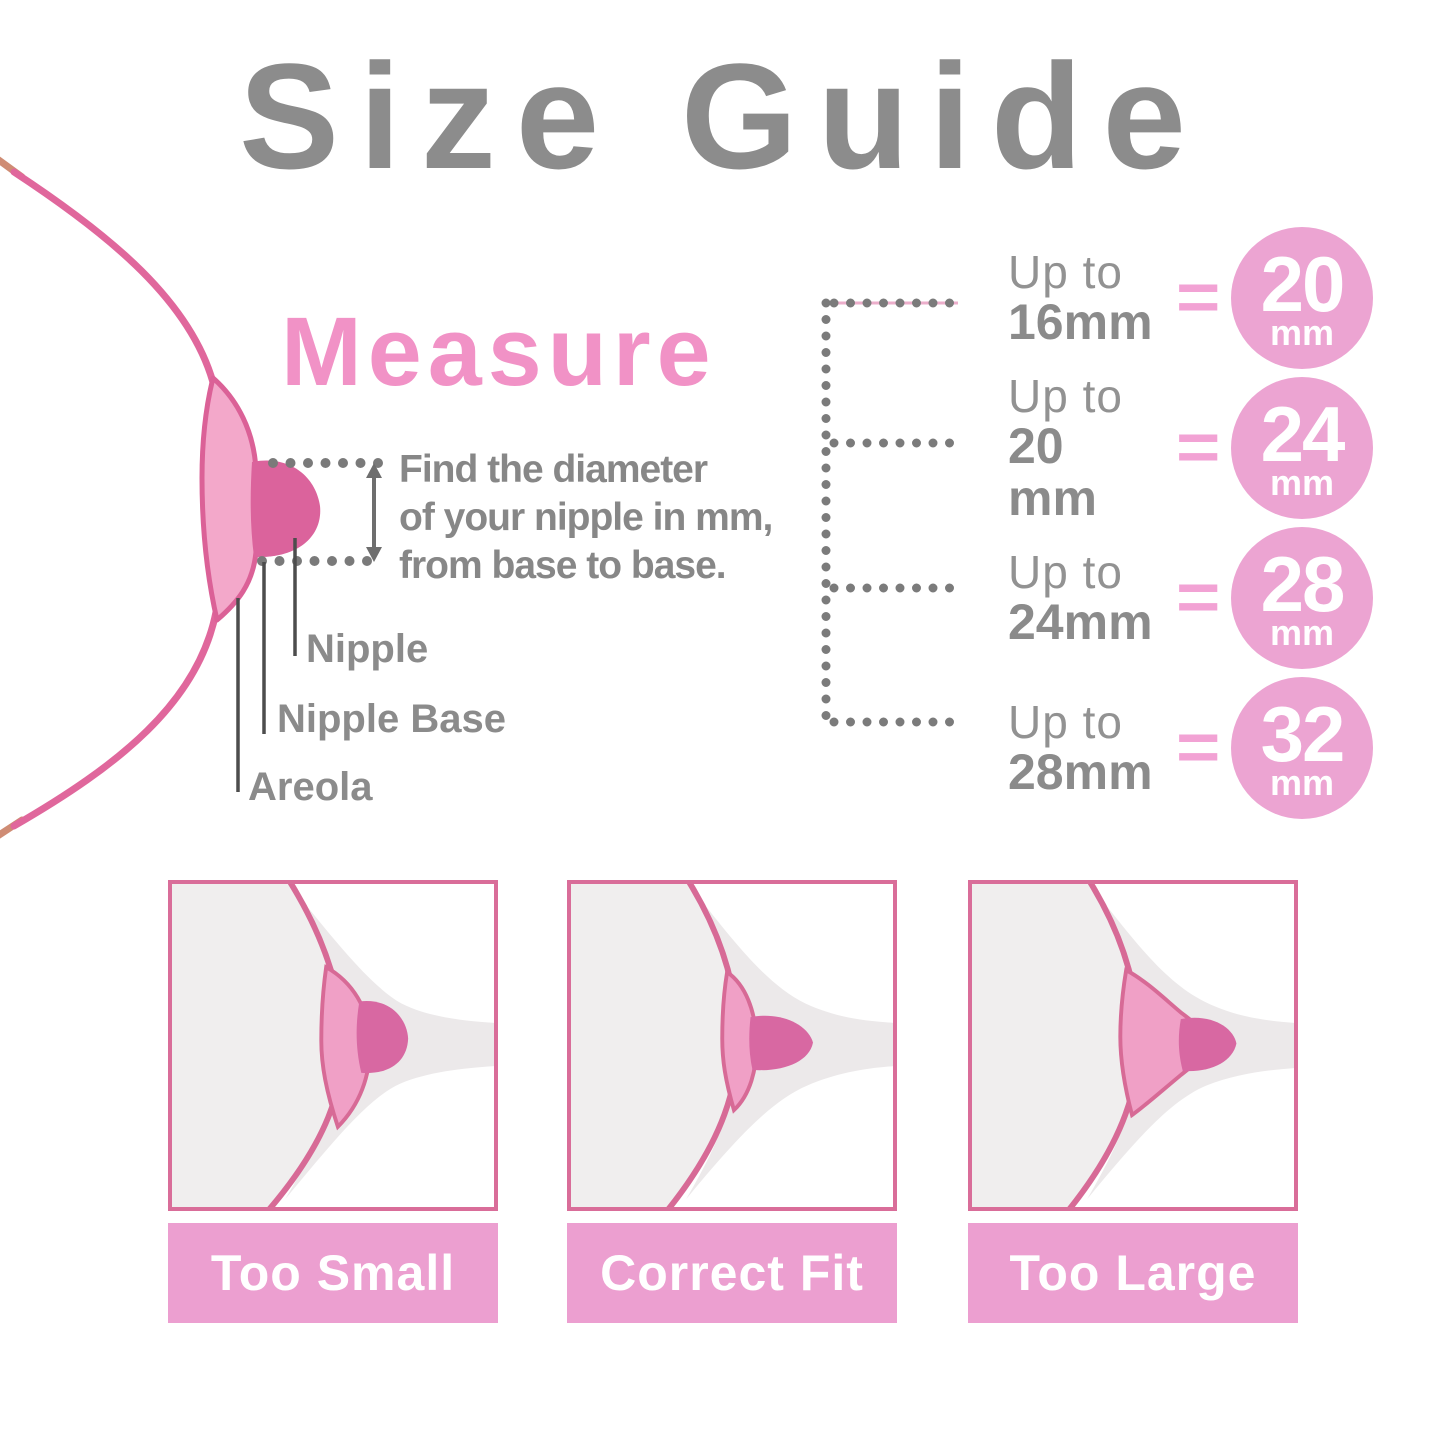 This screenshot has height=1445, width=1445. Describe the element at coordinates (1303, 734) in the screenshot. I see `flange-size-number: 32` at that location.